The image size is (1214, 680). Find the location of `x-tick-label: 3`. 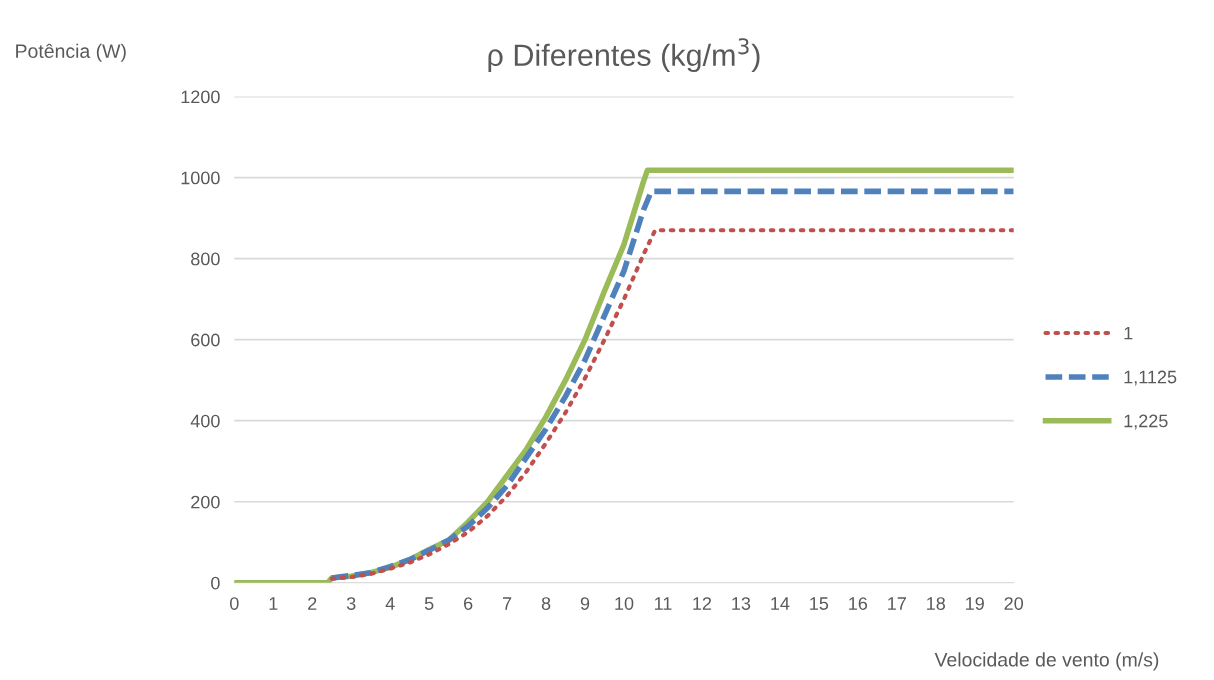

x-tick-label: 3 is located at coordinates (351, 603).